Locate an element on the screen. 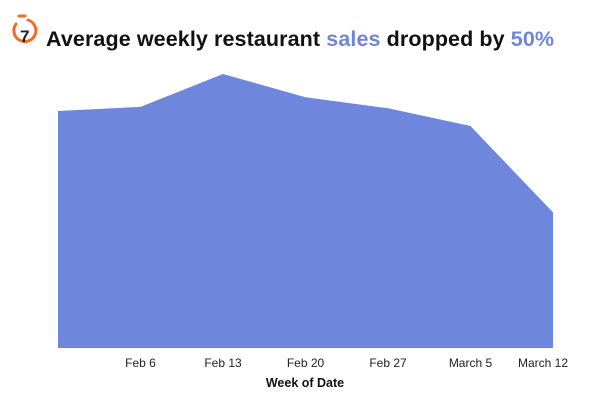  stopwatch-logo-icon: 7 is located at coordinates (25, 30).